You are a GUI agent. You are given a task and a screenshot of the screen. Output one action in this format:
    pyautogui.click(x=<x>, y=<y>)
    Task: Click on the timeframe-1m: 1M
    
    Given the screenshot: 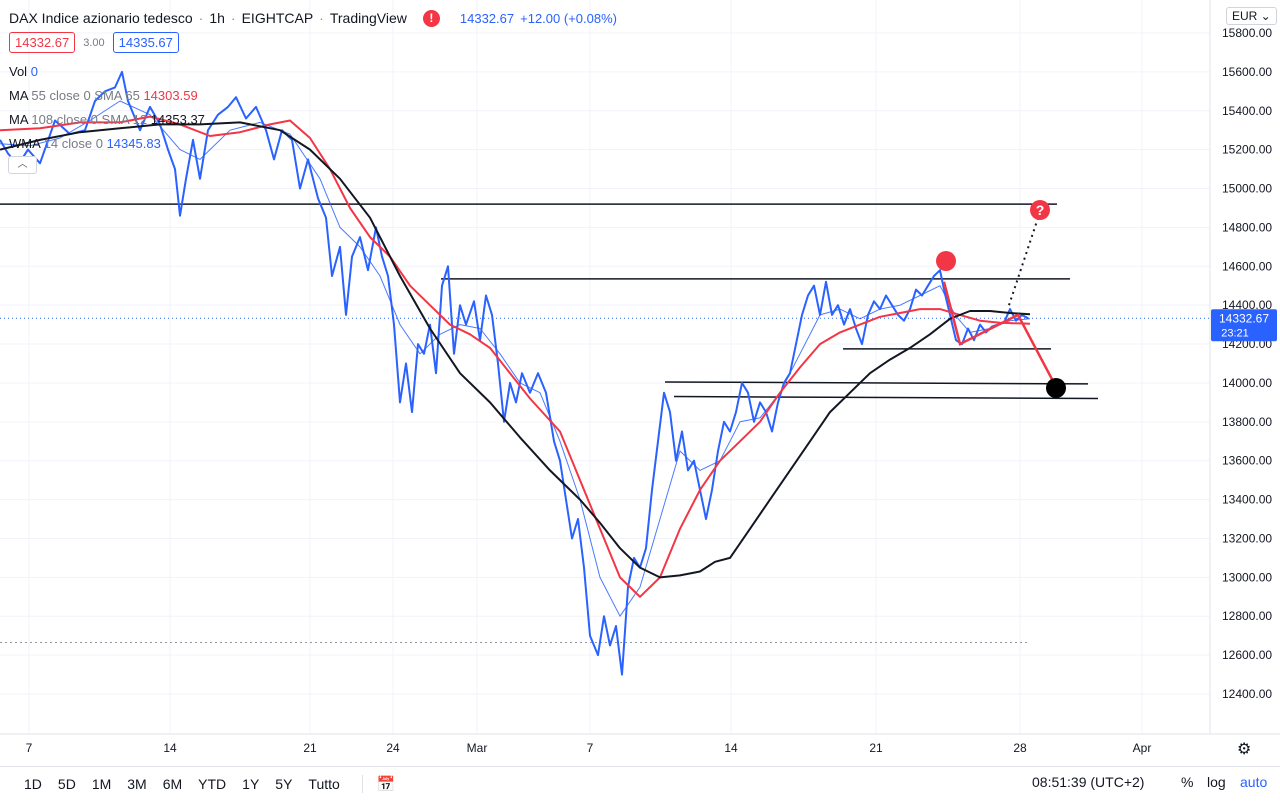 What is the action you would take?
    pyautogui.click(x=101, y=784)
    